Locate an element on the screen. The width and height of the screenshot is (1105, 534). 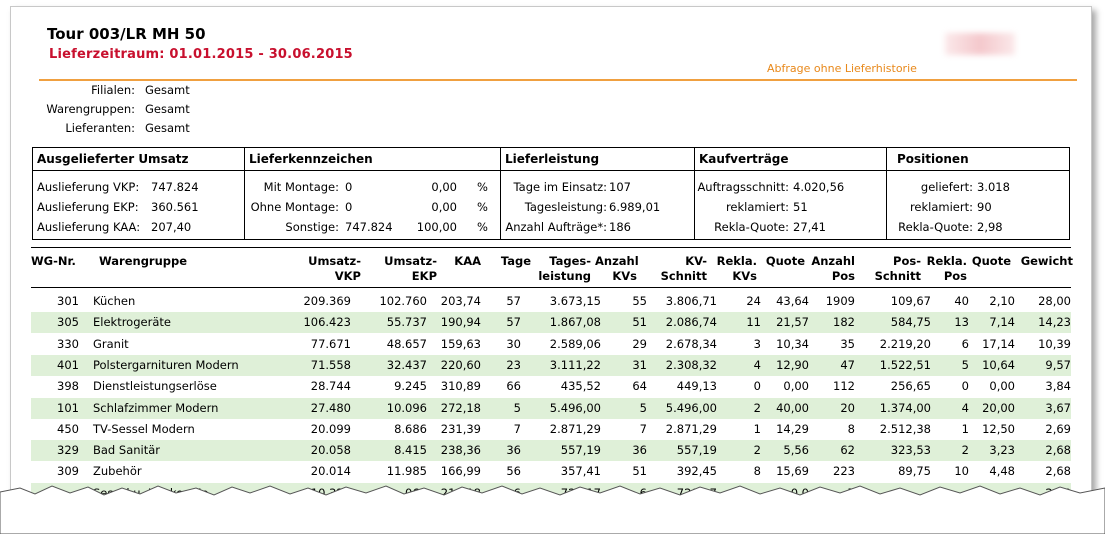
cell-quote-pos: 0,00 is located at coordinates (1002, 386).